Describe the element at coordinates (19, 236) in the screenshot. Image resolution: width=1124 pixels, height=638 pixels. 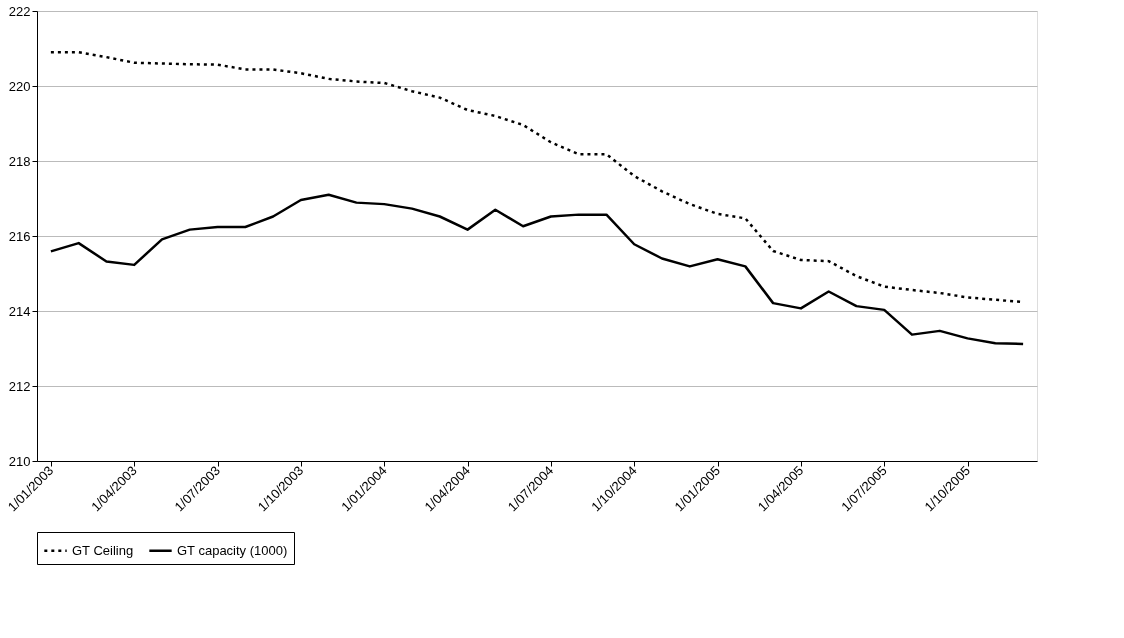
I see `y-tick-label: 216` at that location.